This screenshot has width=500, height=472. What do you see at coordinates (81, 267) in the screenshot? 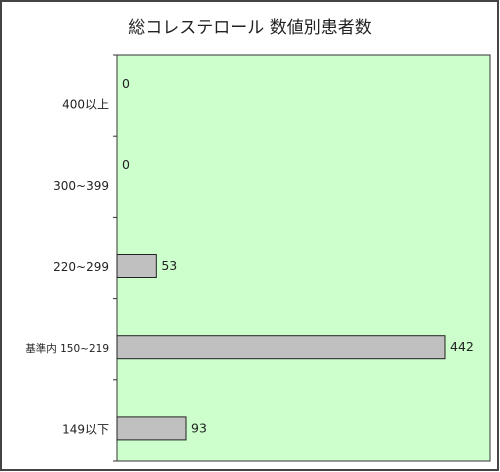
I see `y-tick-label: 220~299` at bounding box center [81, 267].